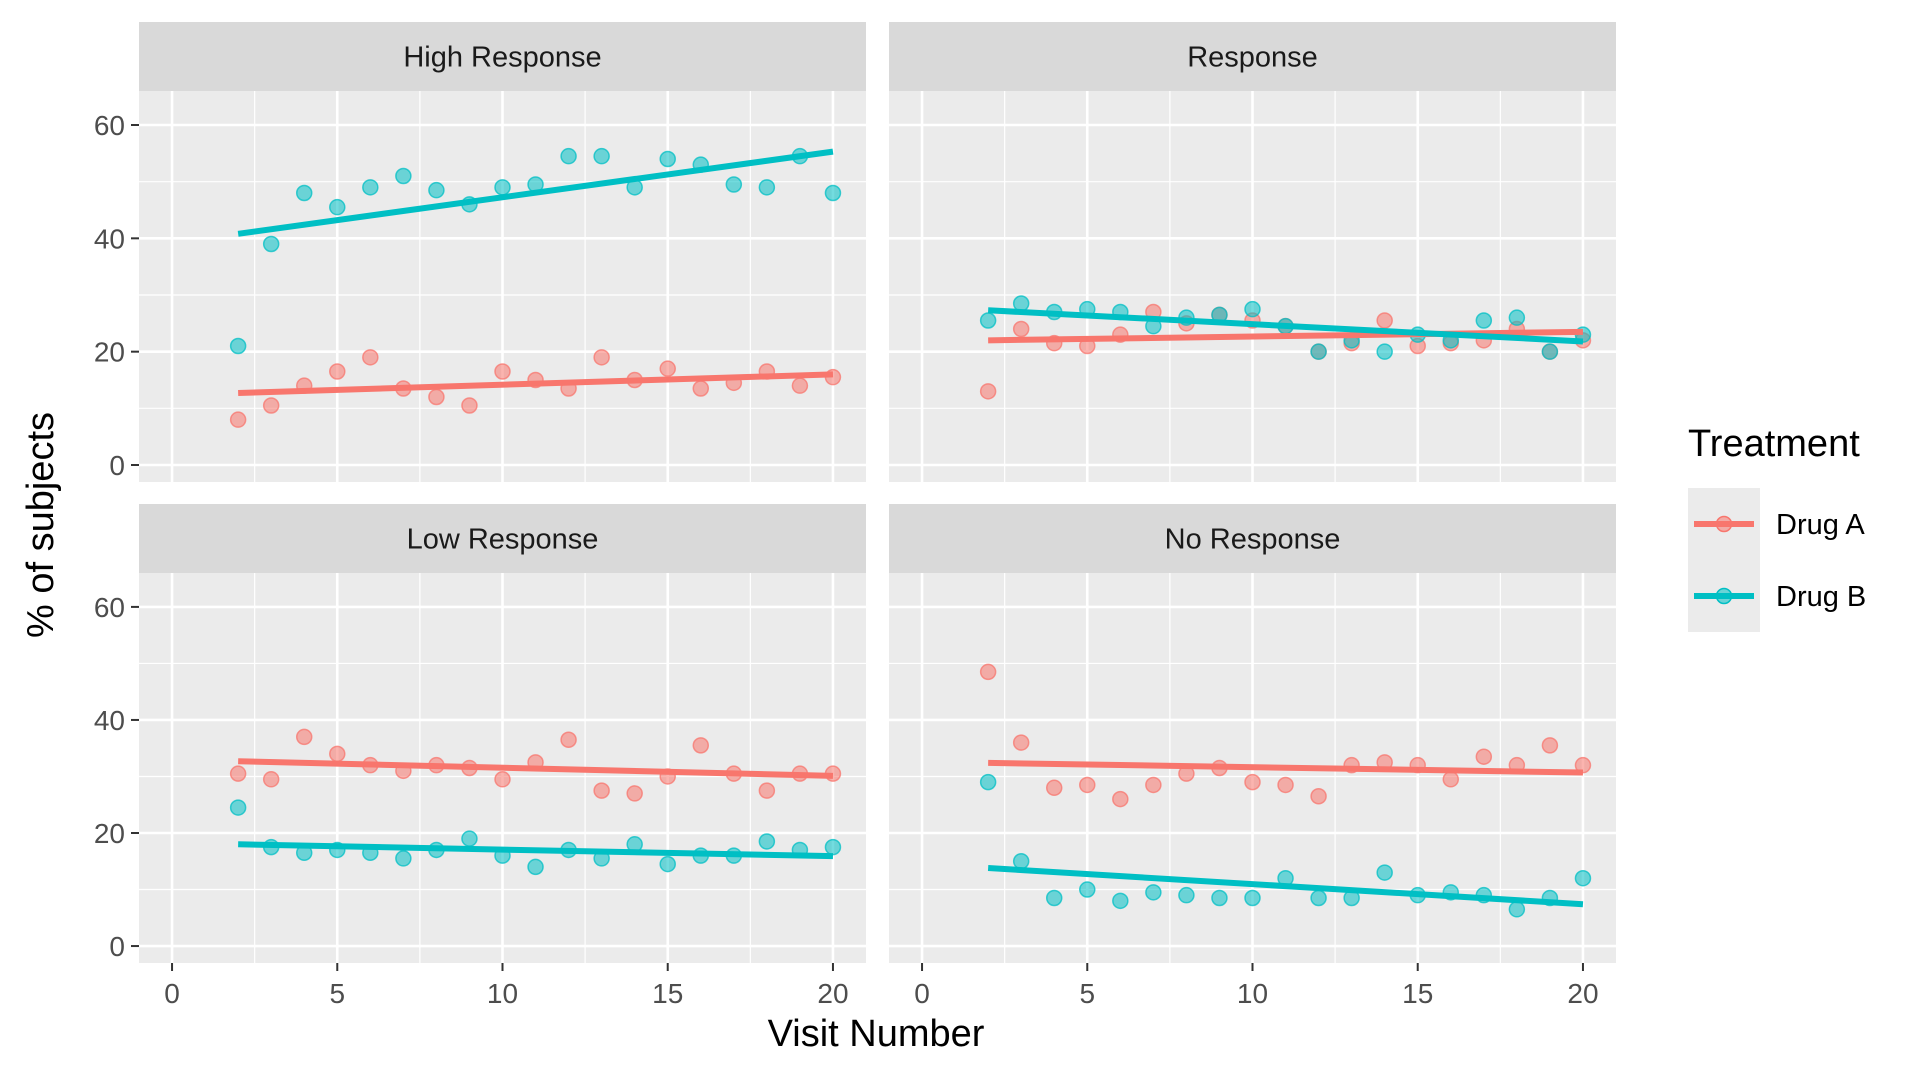  I want to click on legend-entries: Drug A Drug B, so click(1780, 561).